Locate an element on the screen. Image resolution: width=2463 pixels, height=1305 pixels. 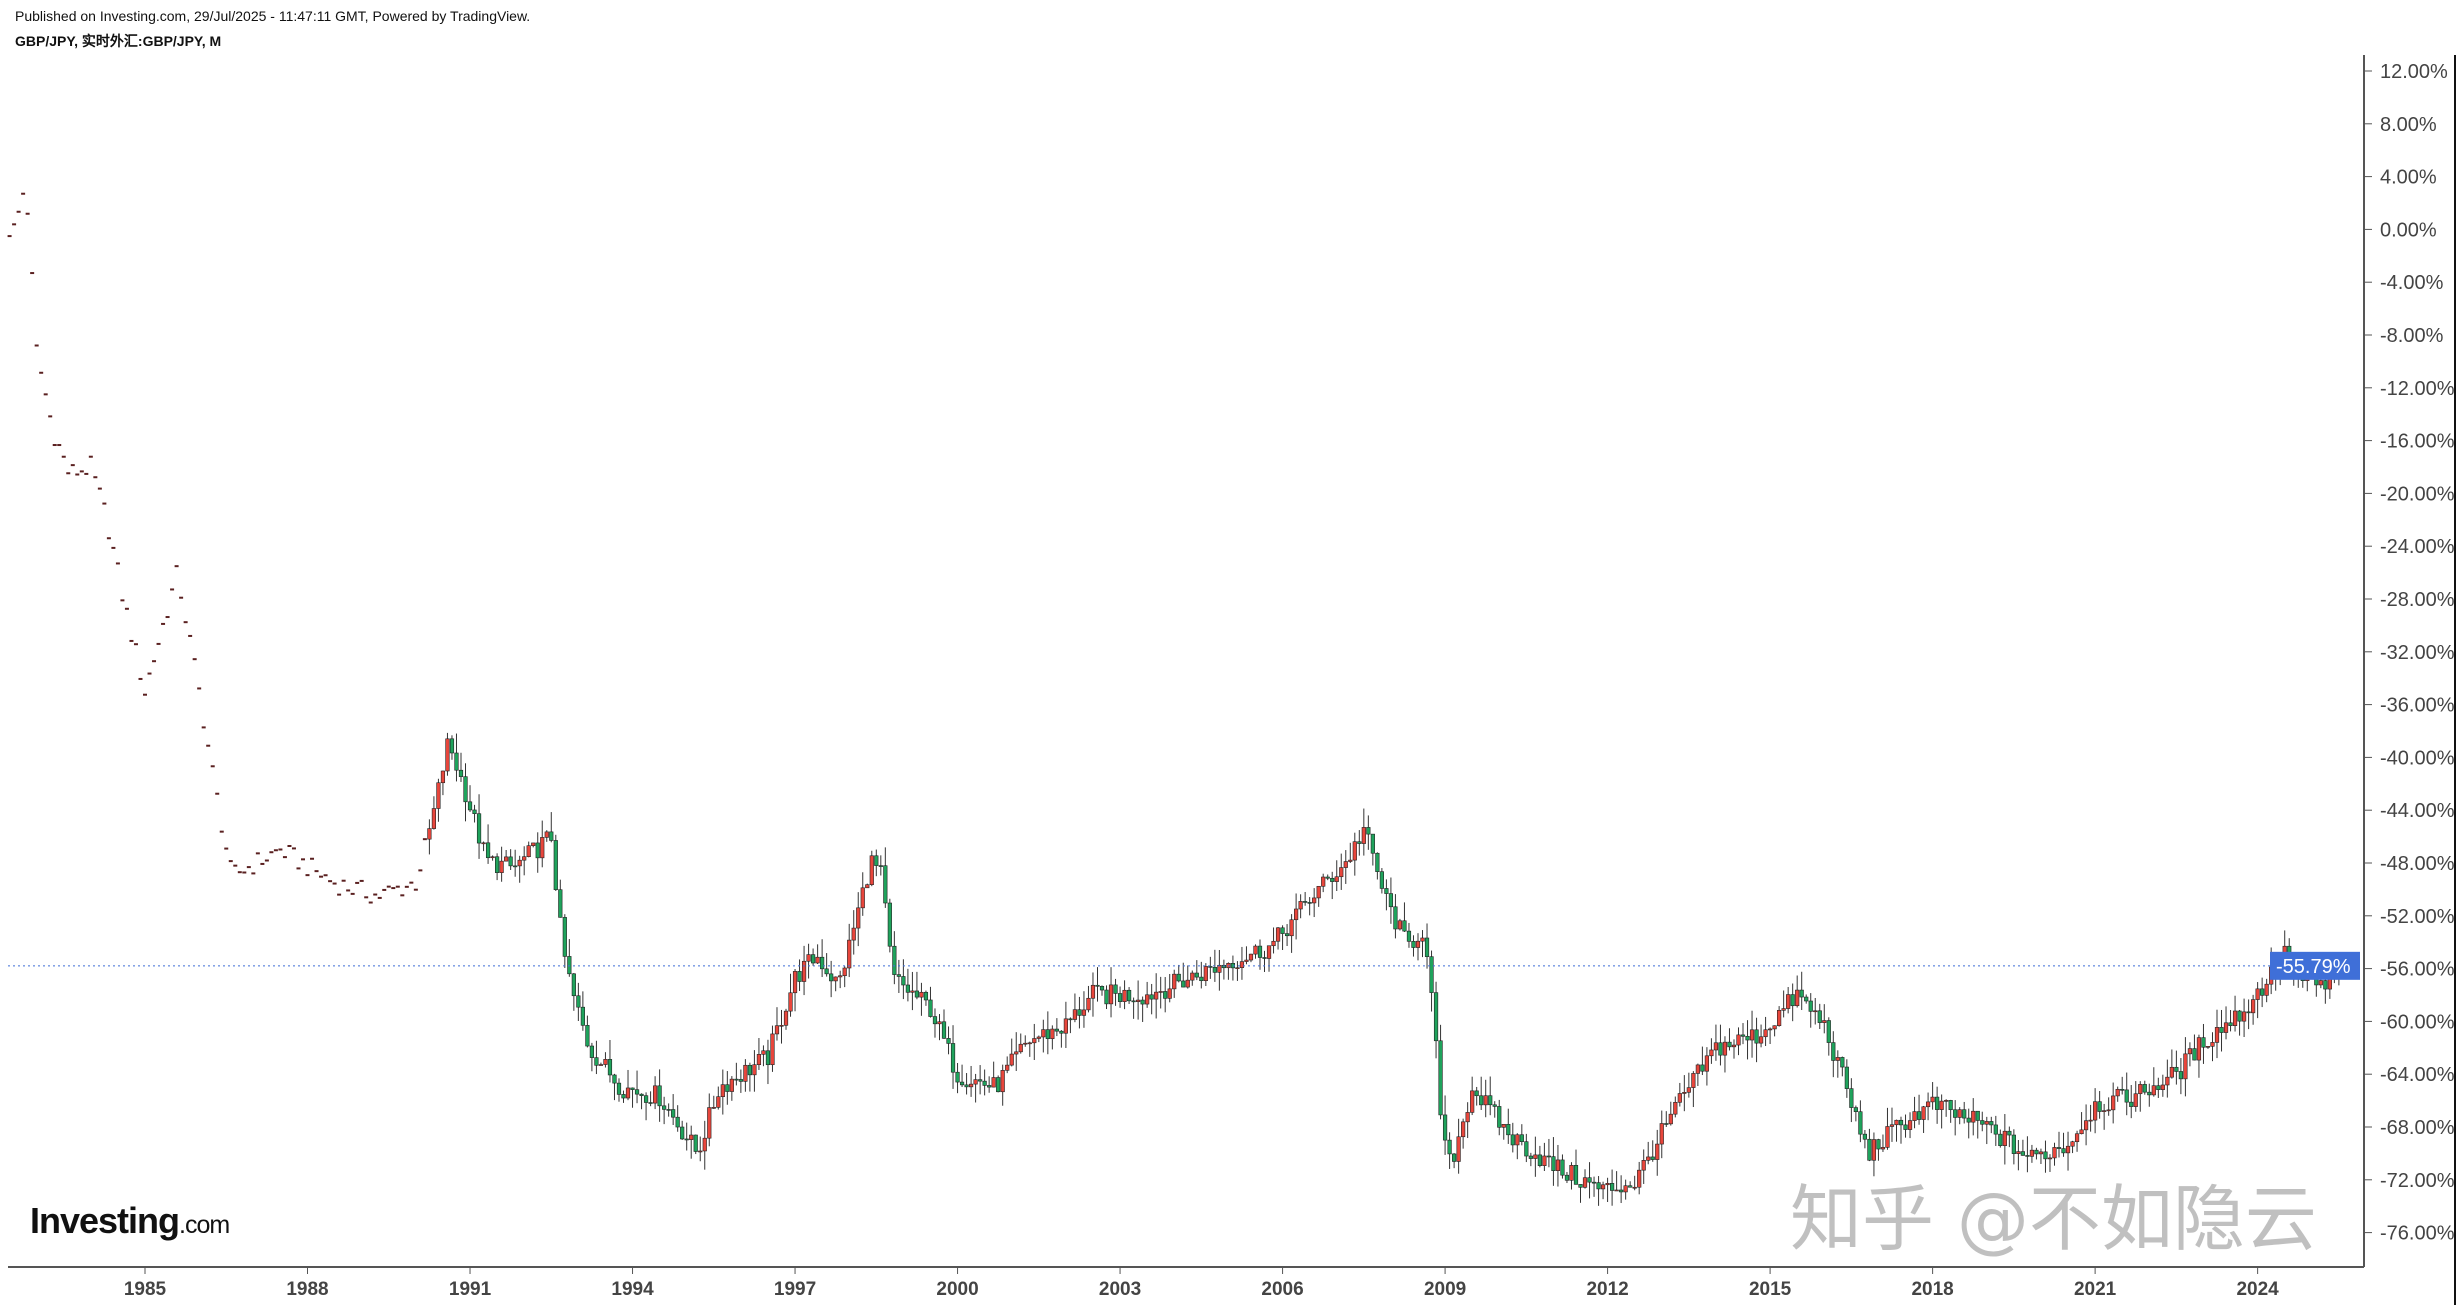
x-tick-label: 2018 is located at coordinates (1932, 1289).